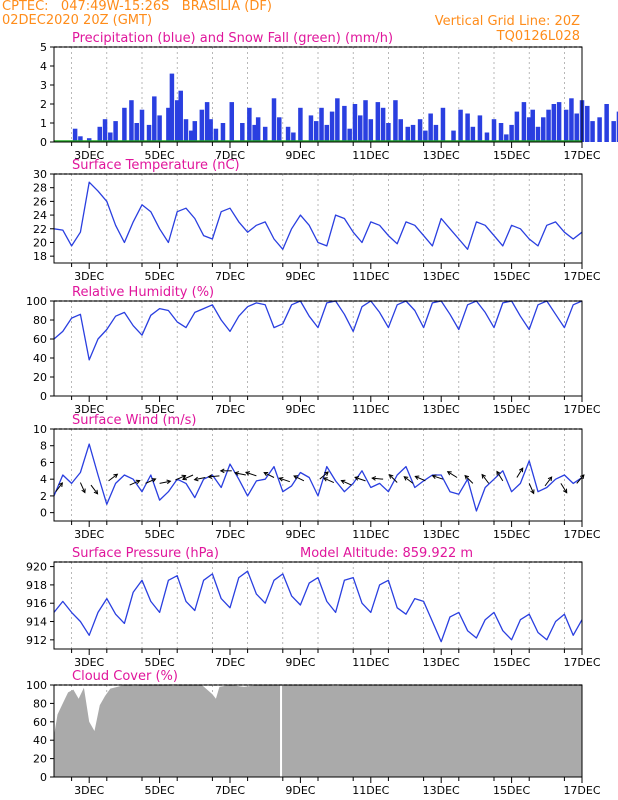  What do you see at coordinates (40, 429) in the screenshot?
I see `y-tick-label: 10` at bounding box center [40, 429].